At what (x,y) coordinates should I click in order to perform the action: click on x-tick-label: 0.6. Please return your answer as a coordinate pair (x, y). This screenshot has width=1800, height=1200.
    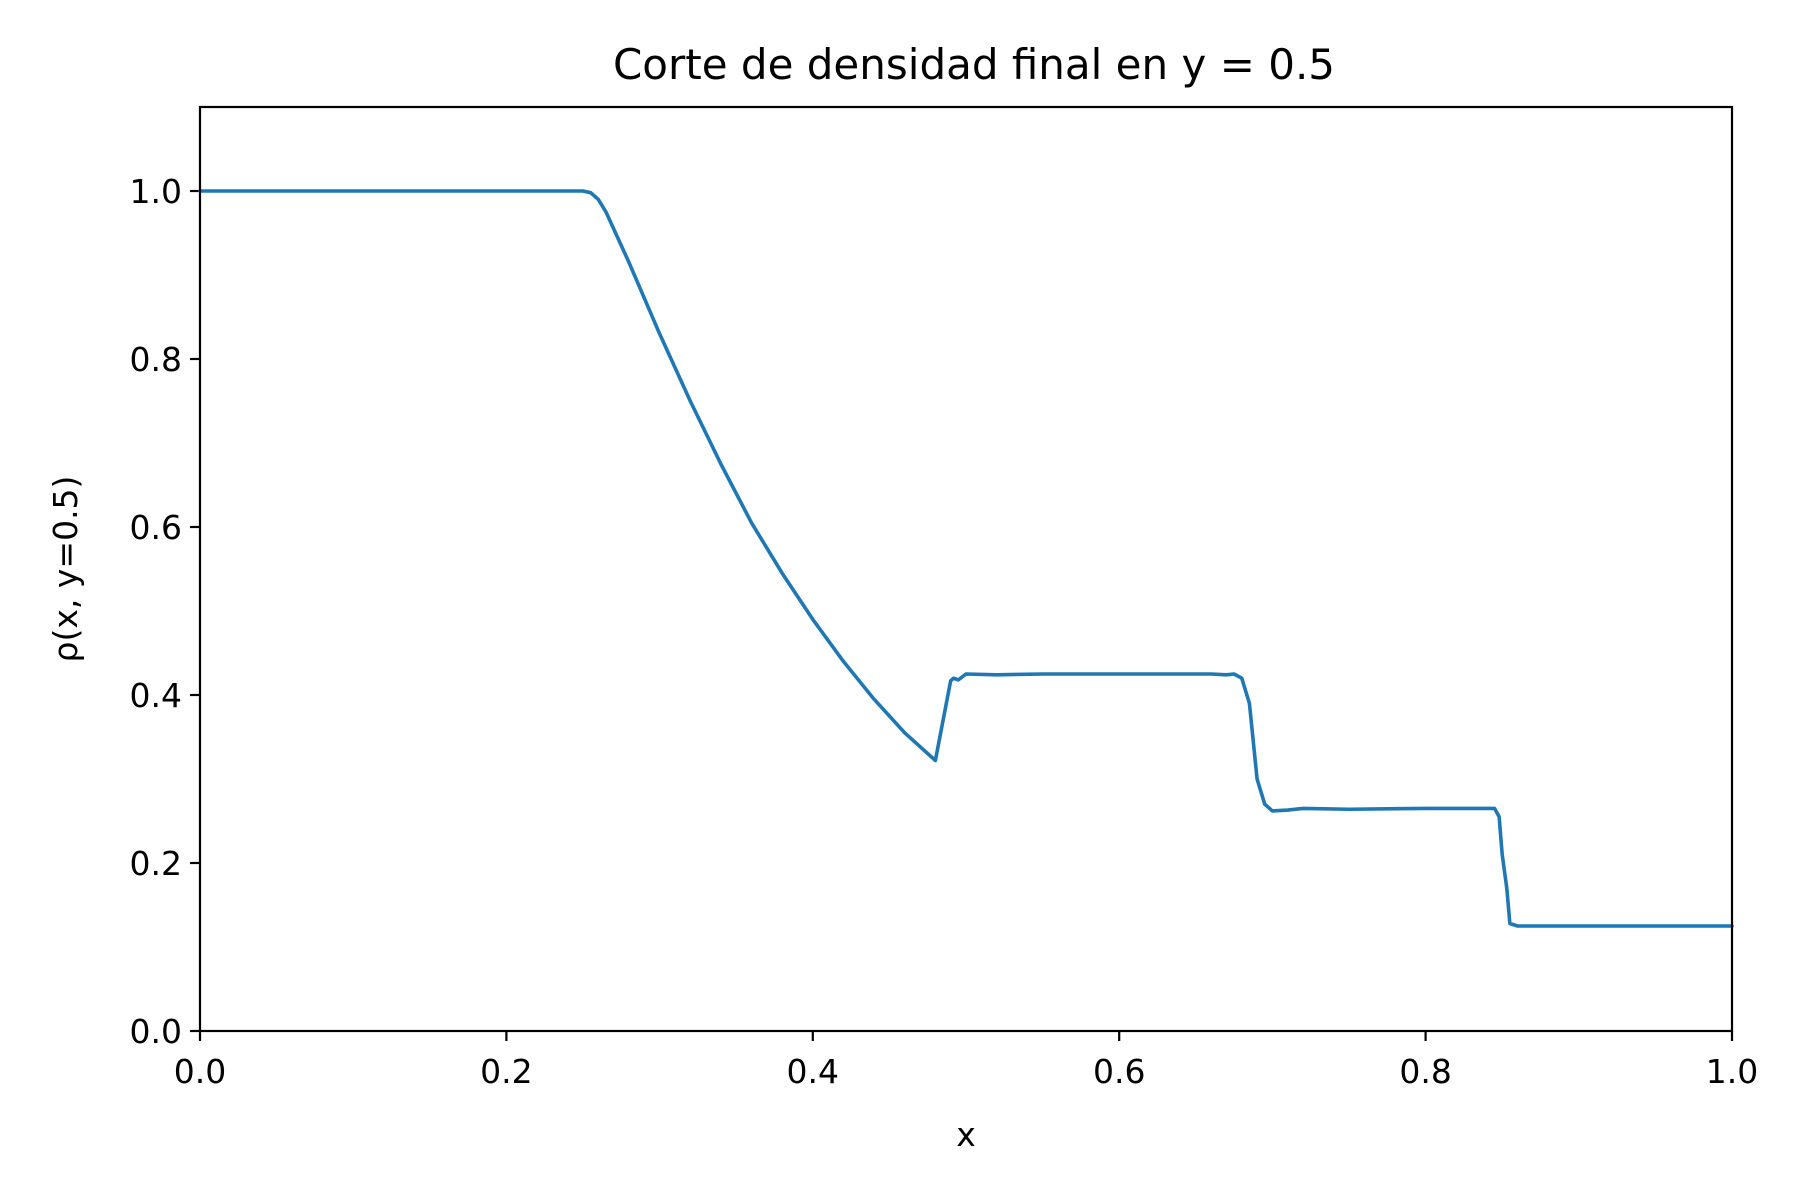
    Looking at the image, I should click on (1119, 1071).